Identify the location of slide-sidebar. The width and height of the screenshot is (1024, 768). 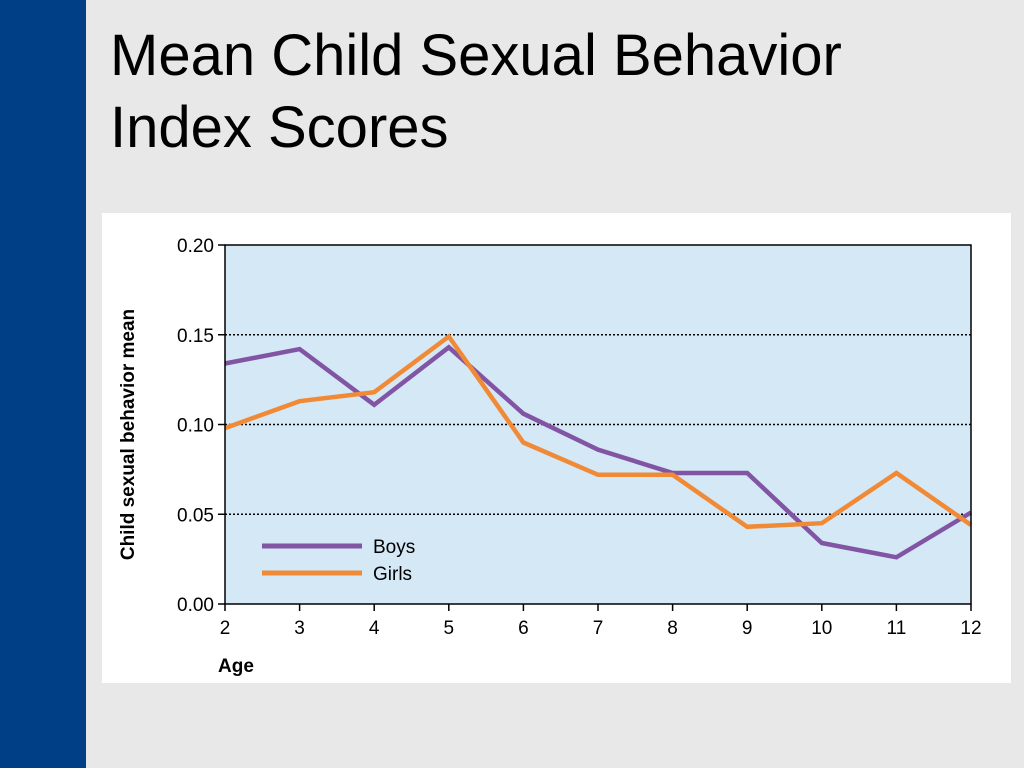
(43, 384).